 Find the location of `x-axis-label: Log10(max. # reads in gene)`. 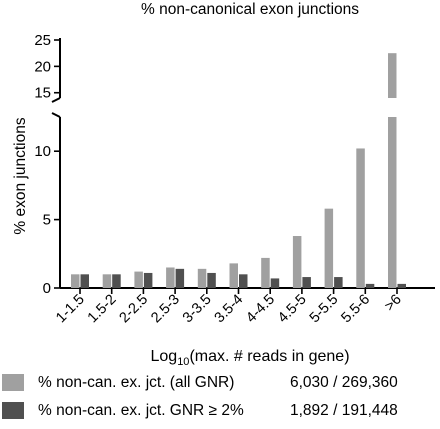

x-axis-label: Log10(max. # reads in gene) is located at coordinates (249, 358).